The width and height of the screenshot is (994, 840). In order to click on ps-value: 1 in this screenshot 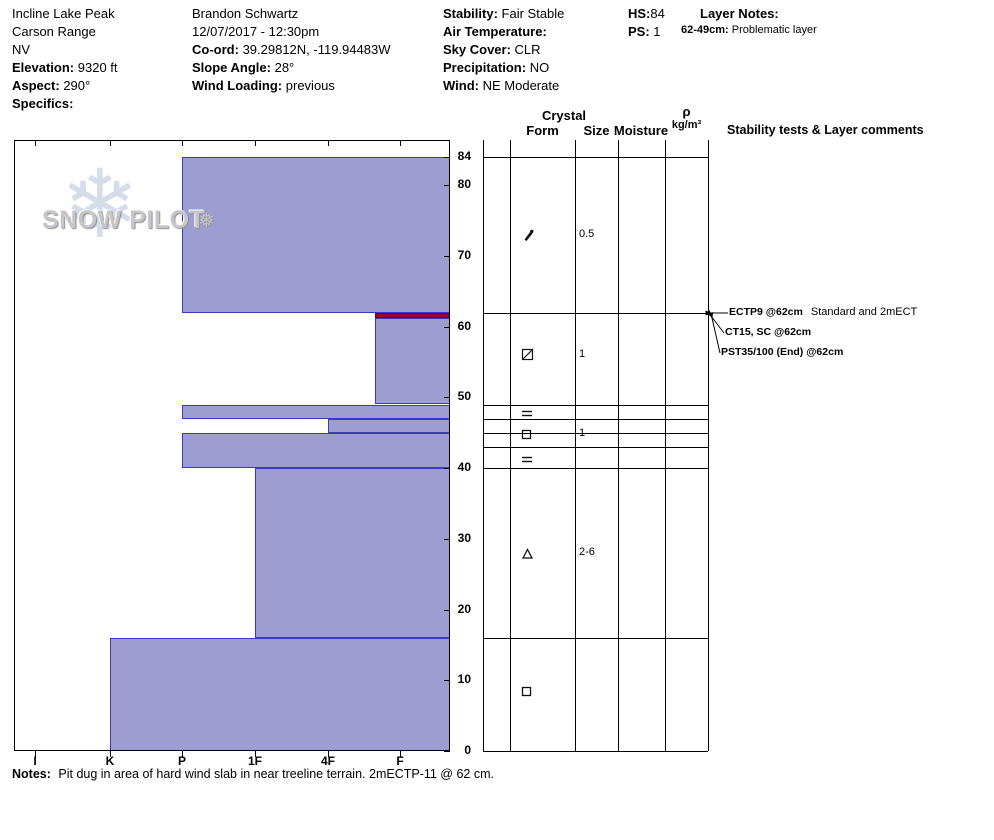, I will do `click(657, 31)`.